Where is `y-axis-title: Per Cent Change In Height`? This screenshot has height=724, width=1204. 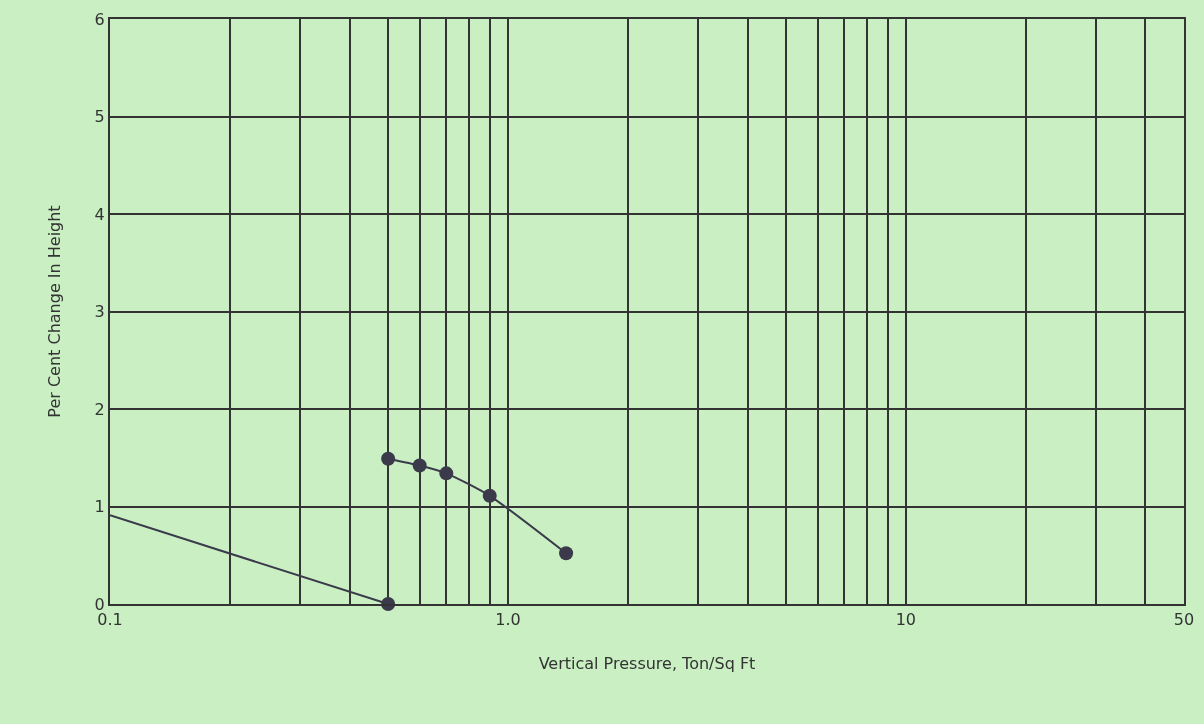 y-axis-title: Per Cent Change In Height is located at coordinates (55, 311).